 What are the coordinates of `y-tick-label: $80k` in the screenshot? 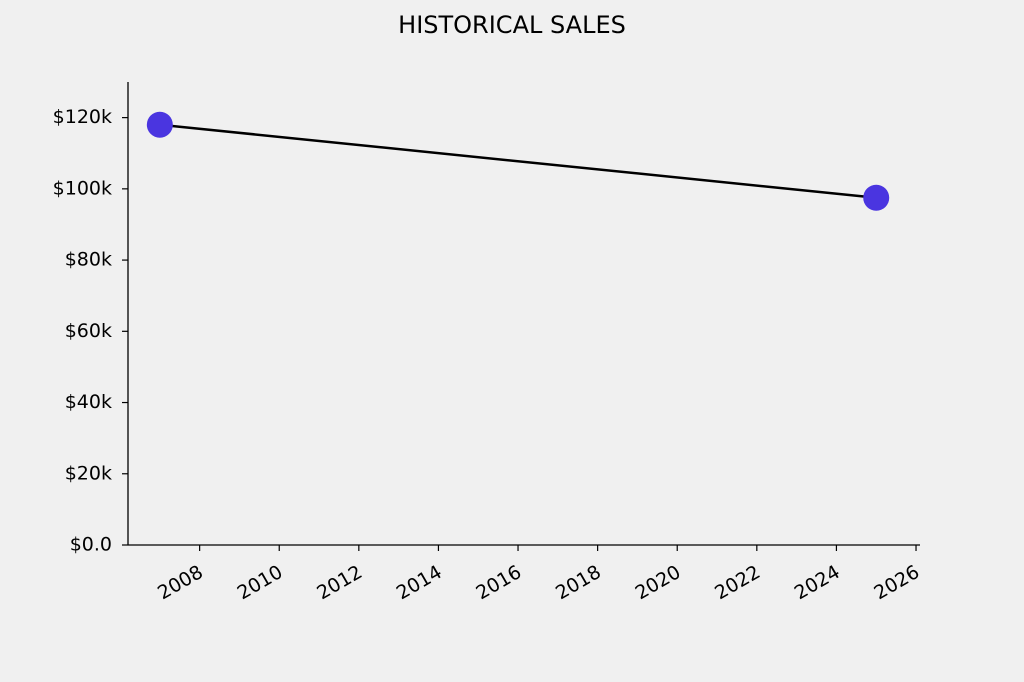 It's located at (88, 260).